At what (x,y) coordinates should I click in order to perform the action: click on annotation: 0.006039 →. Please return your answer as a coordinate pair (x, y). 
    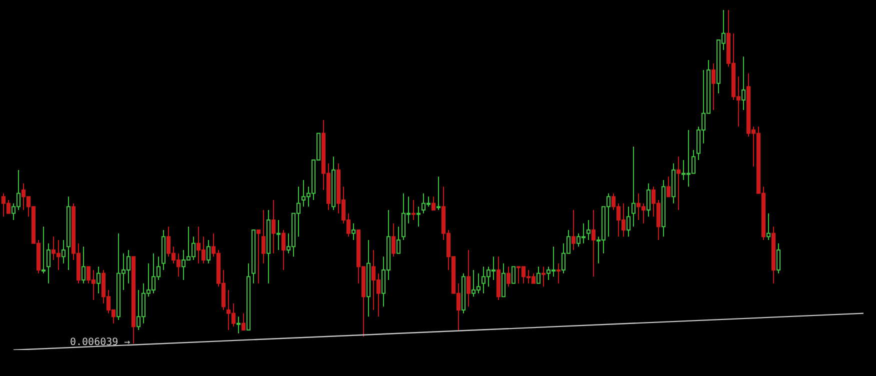
    Looking at the image, I should click on (100, 342).